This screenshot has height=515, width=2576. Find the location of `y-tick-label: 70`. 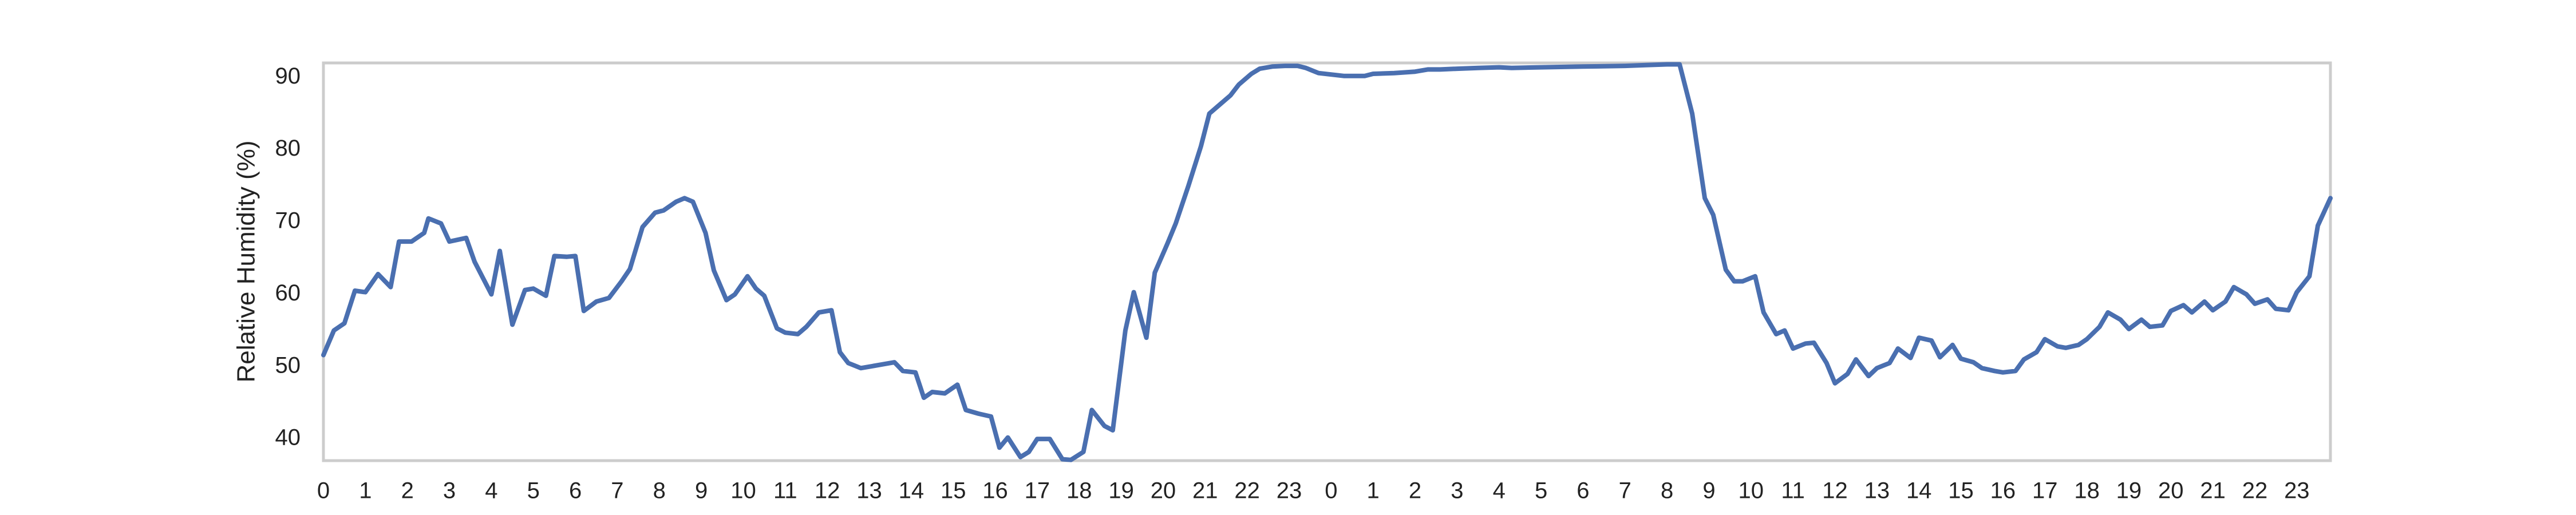

y-tick-label: 70 is located at coordinates (288, 220).